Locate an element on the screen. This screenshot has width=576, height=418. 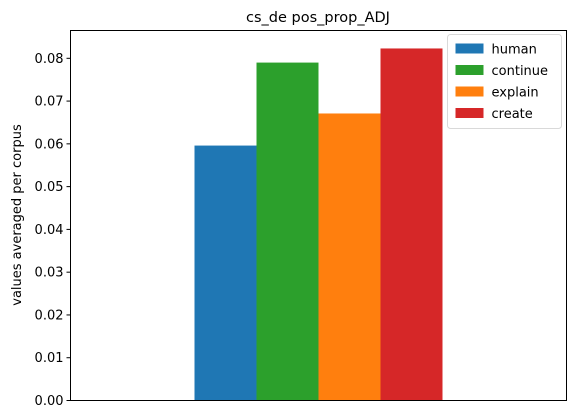
y-tick-label: 0.01 is located at coordinates (49, 358).